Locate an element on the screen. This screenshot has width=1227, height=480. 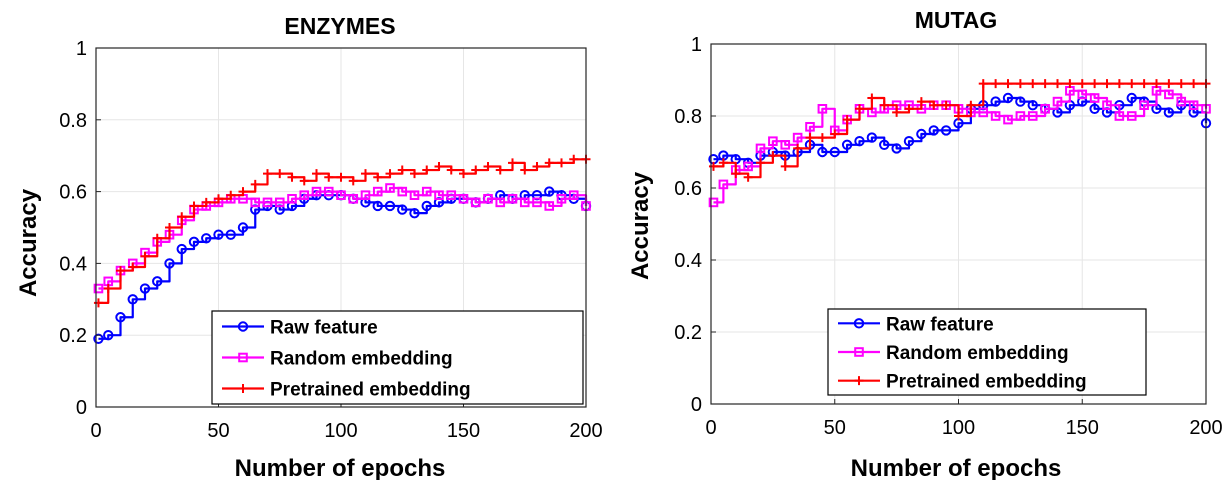
y-axis-label: Accuracy is located at coordinates (640, 225).